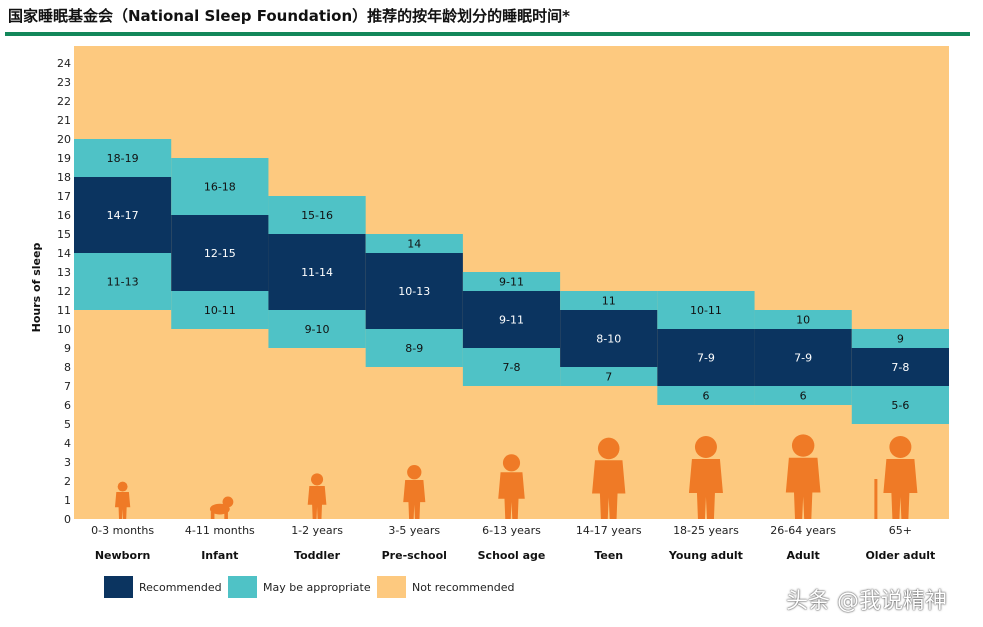 The height and width of the screenshot is (627, 983). What do you see at coordinates (487, 34) in the screenshot?
I see `title-divider` at bounding box center [487, 34].